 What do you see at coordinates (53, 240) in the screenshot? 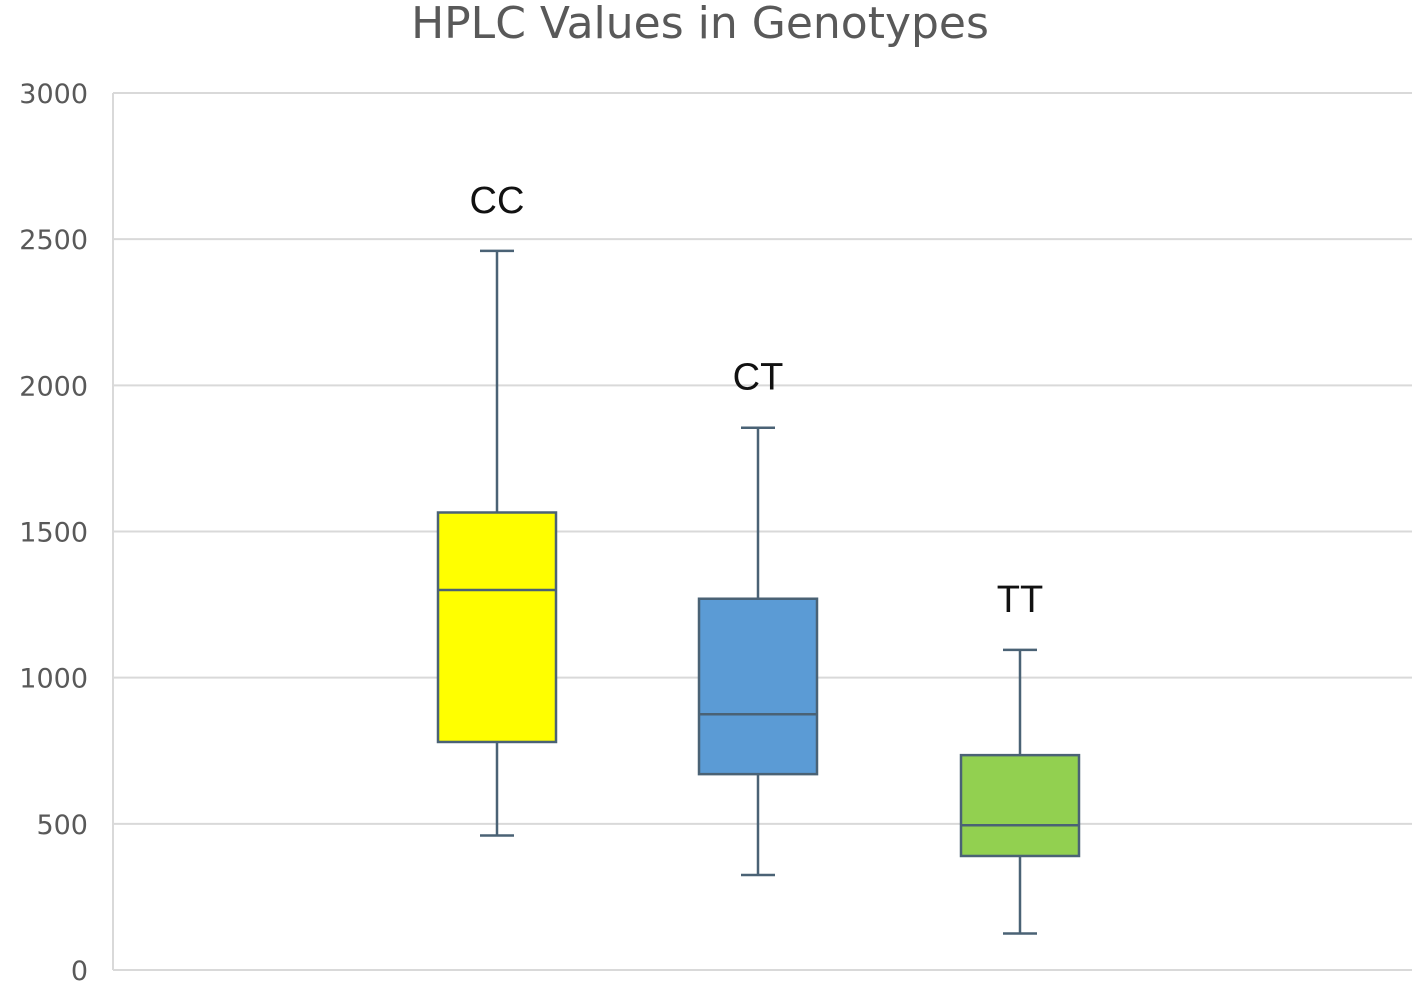
I see `y-tick-label: 2500` at bounding box center [53, 240].